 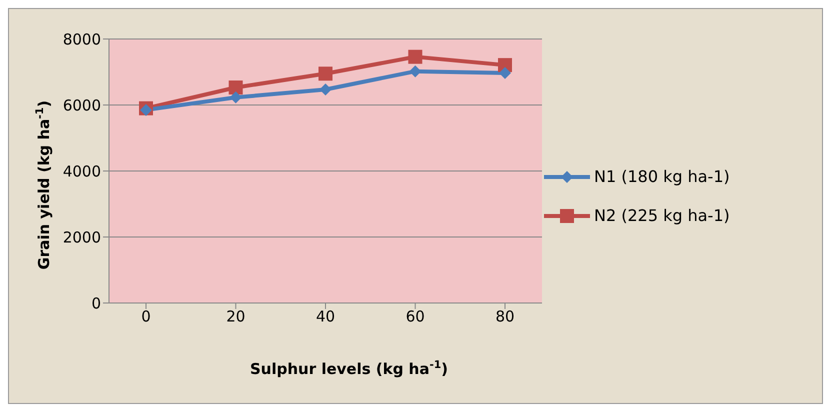 What do you see at coordinates (96, 303) in the screenshot?
I see `y-tick-label: 0` at bounding box center [96, 303].